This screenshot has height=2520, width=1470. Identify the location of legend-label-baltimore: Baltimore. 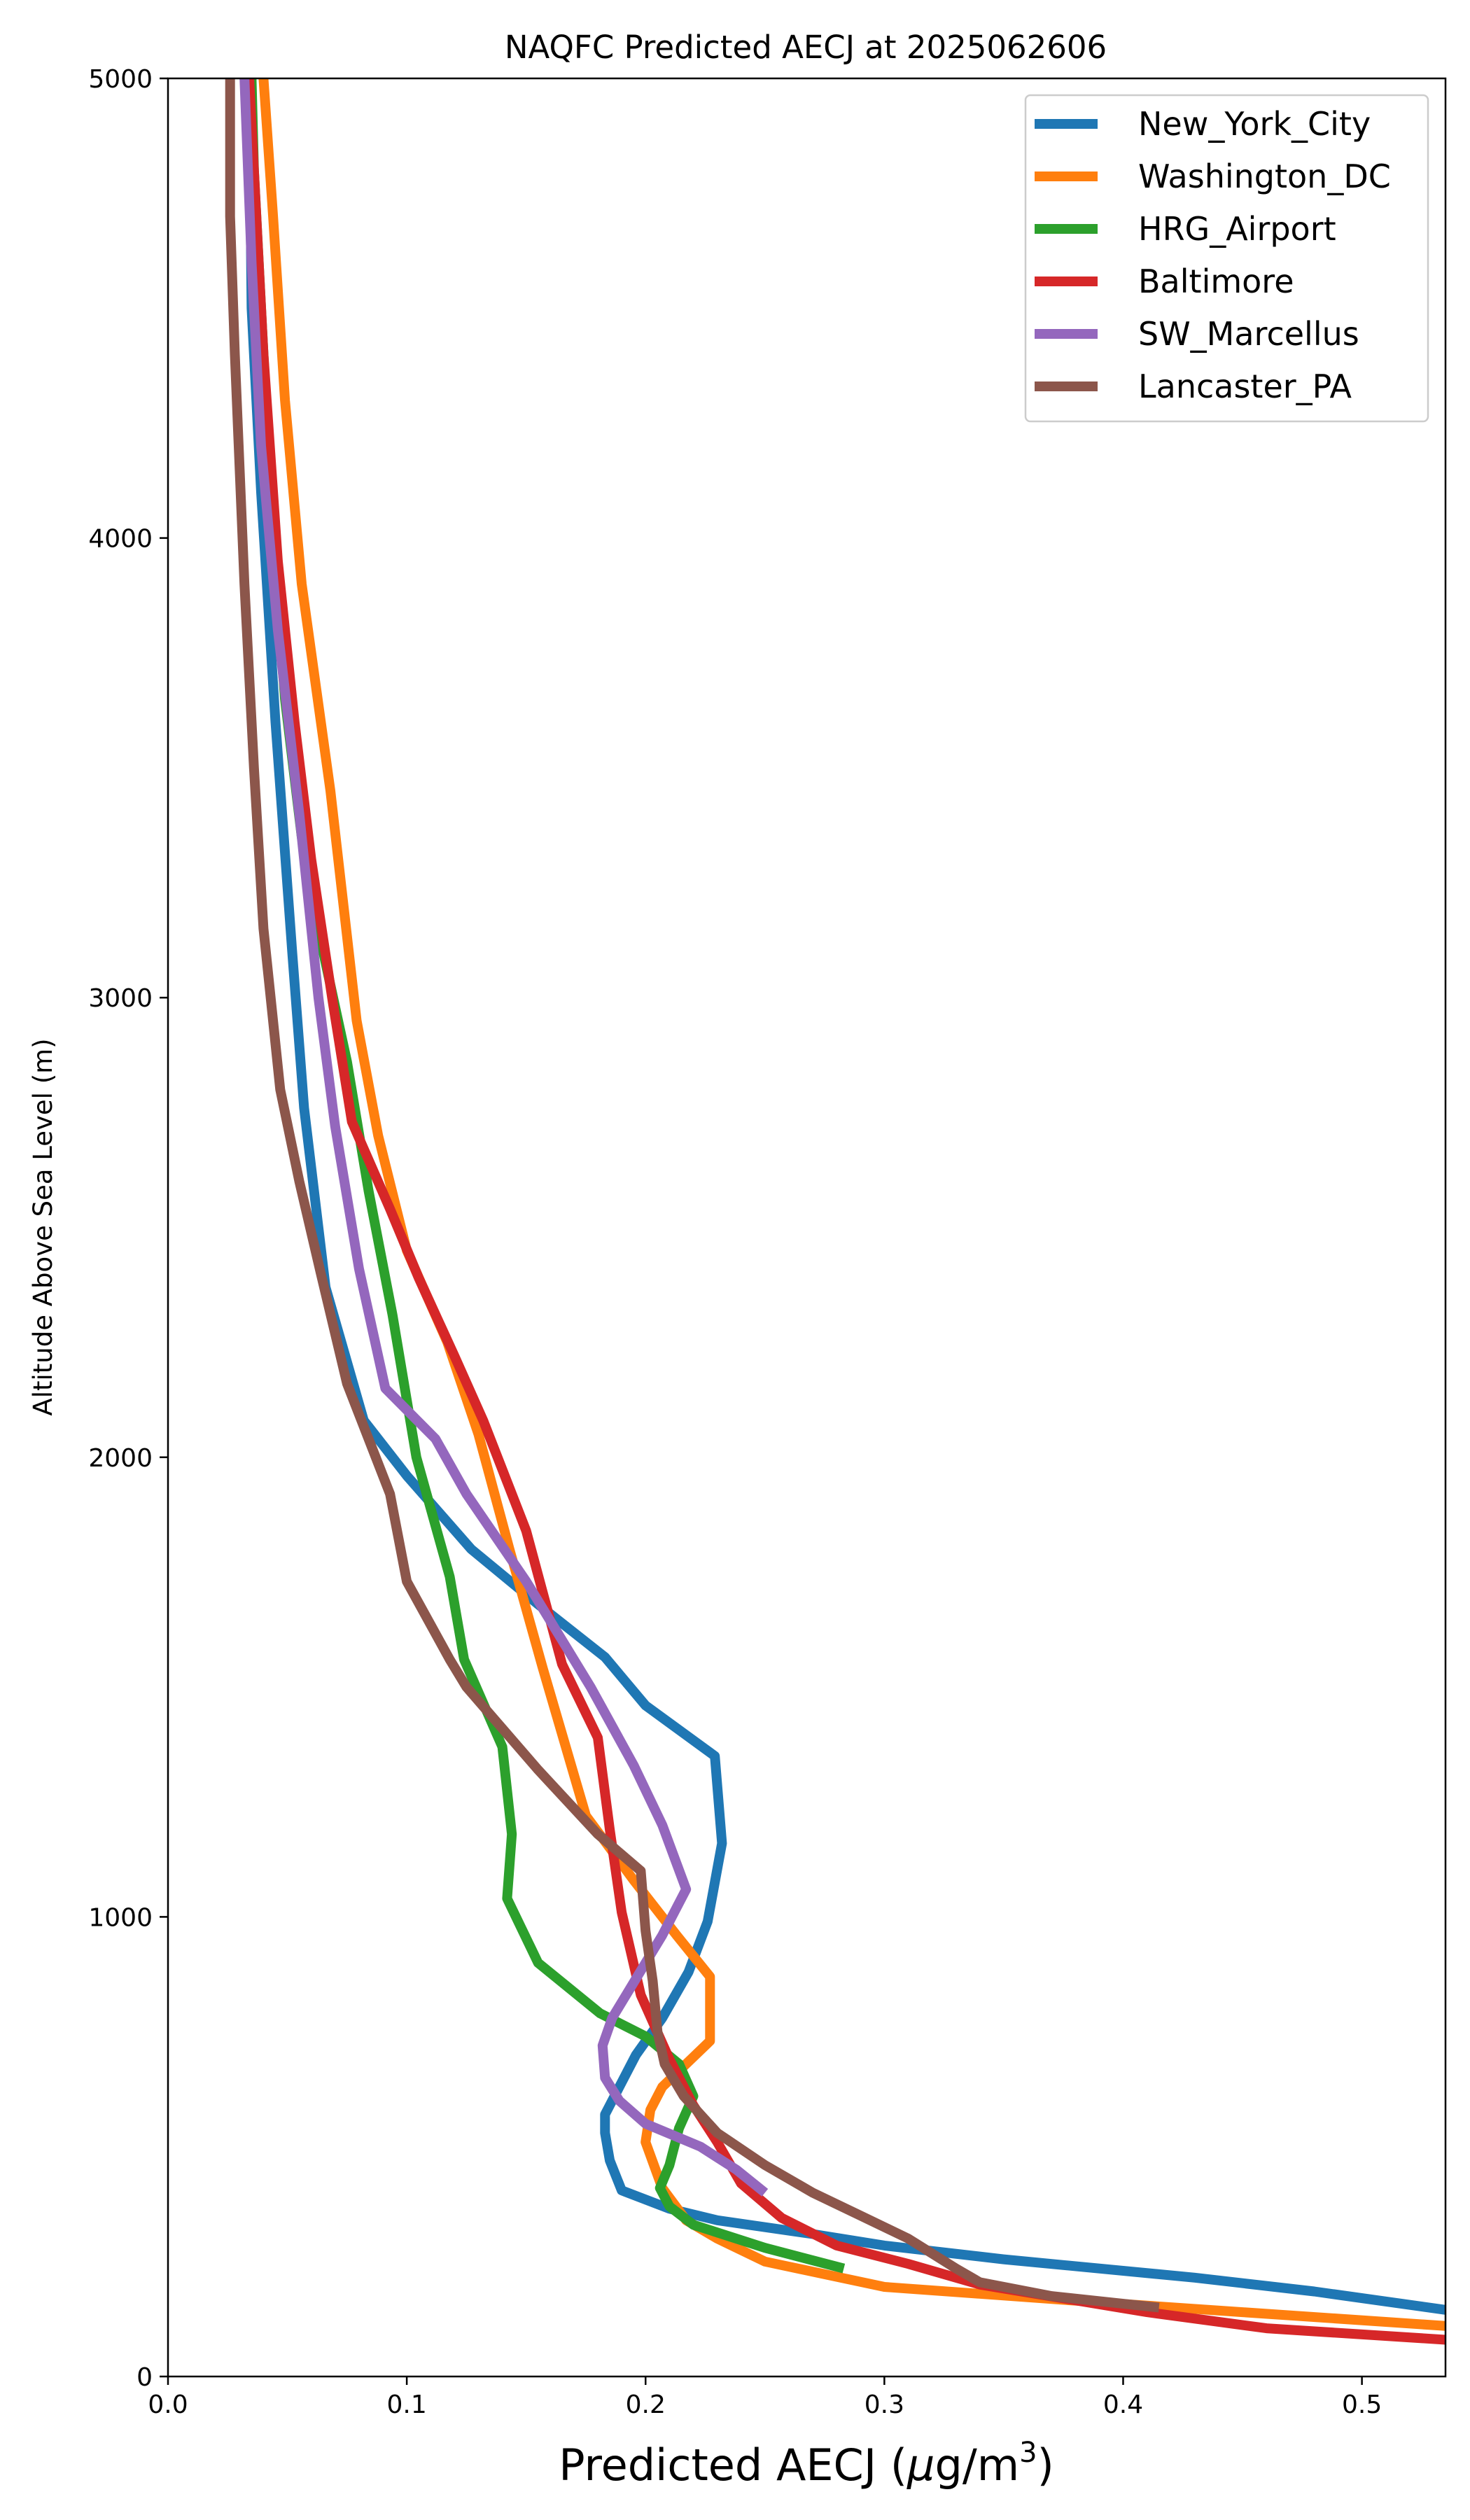
(1216, 281).